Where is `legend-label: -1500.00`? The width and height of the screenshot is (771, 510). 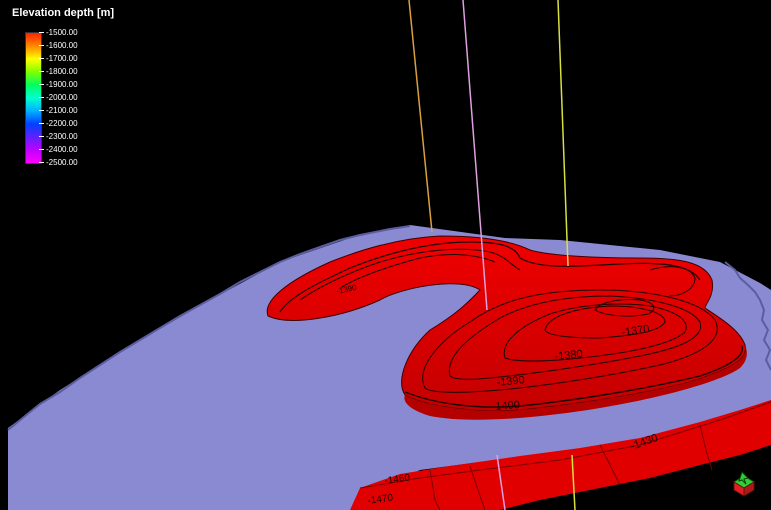
legend-label: -1500.00 is located at coordinates (62, 32).